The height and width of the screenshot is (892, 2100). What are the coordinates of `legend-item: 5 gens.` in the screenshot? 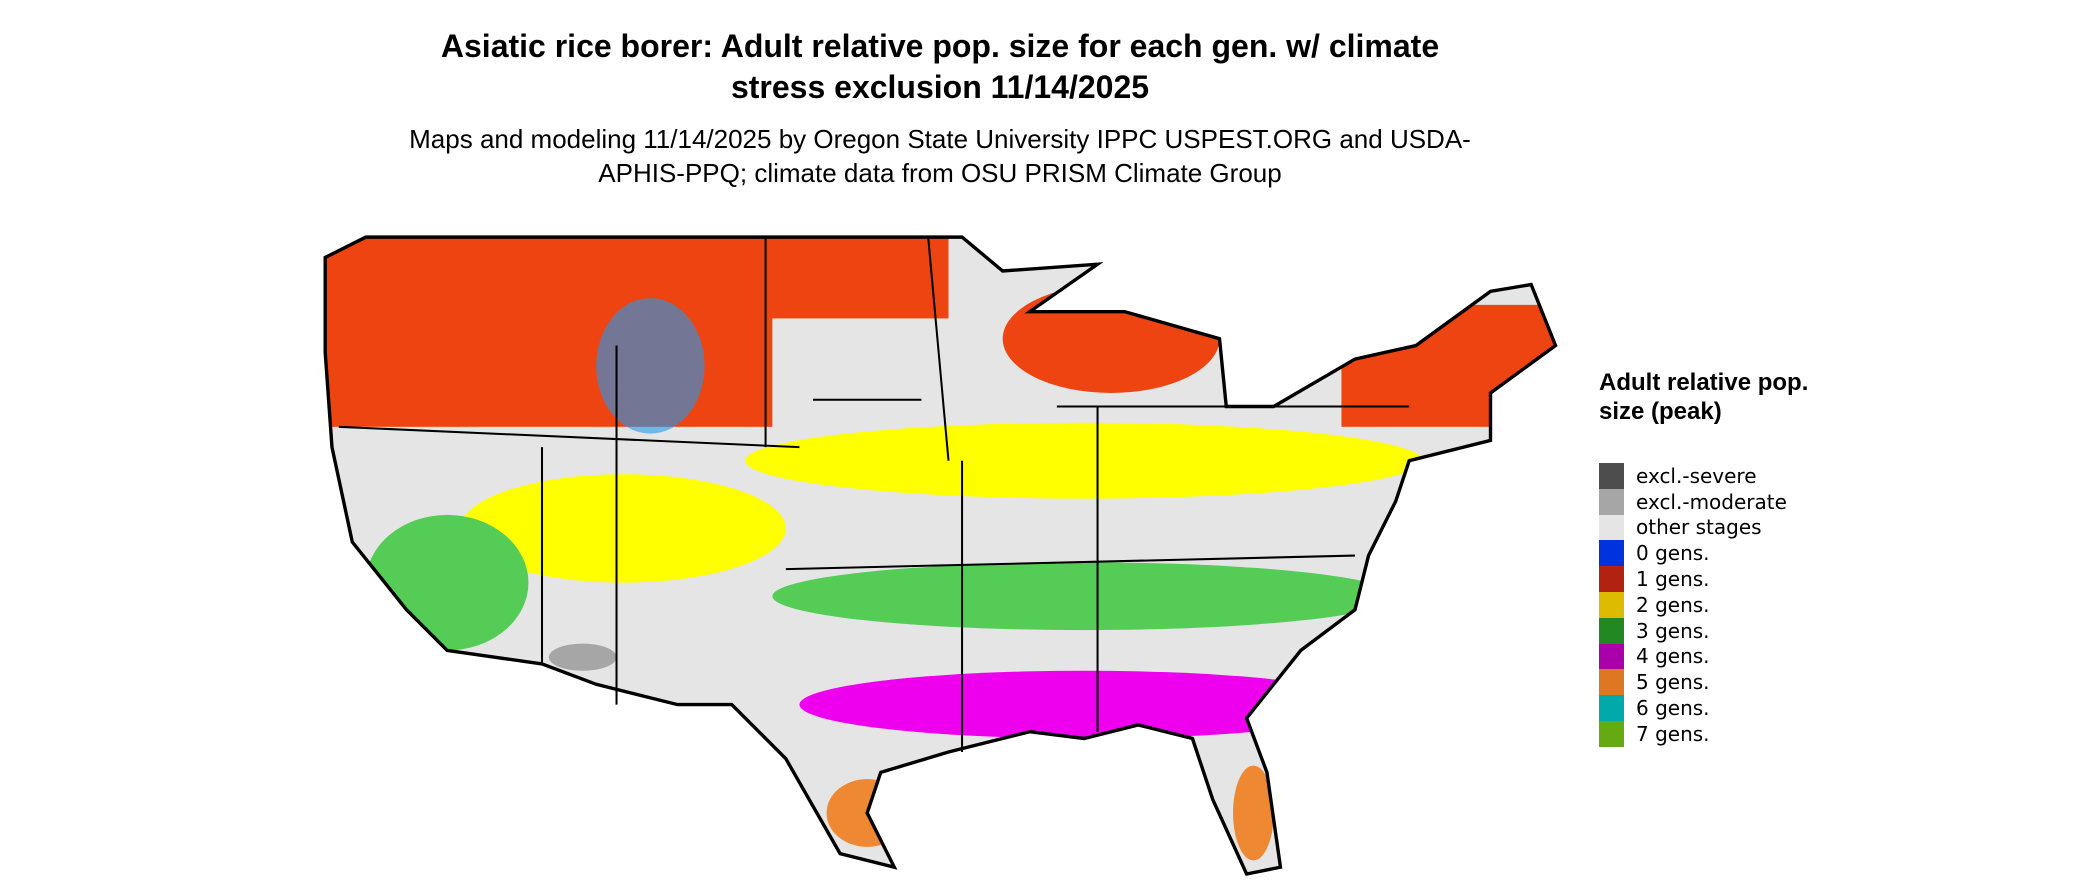 It's located at (1693, 682).